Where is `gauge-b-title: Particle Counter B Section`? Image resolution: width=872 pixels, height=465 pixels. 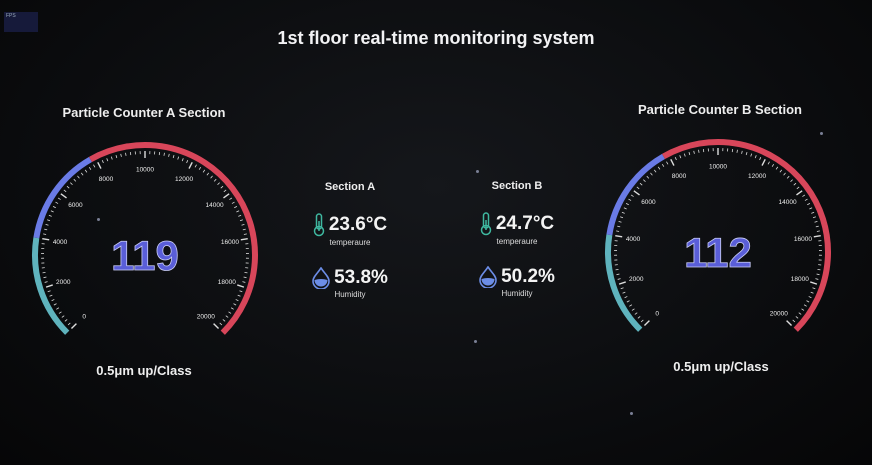 gauge-b-title: Particle Counter B Section is located at coordinates (720, 109).